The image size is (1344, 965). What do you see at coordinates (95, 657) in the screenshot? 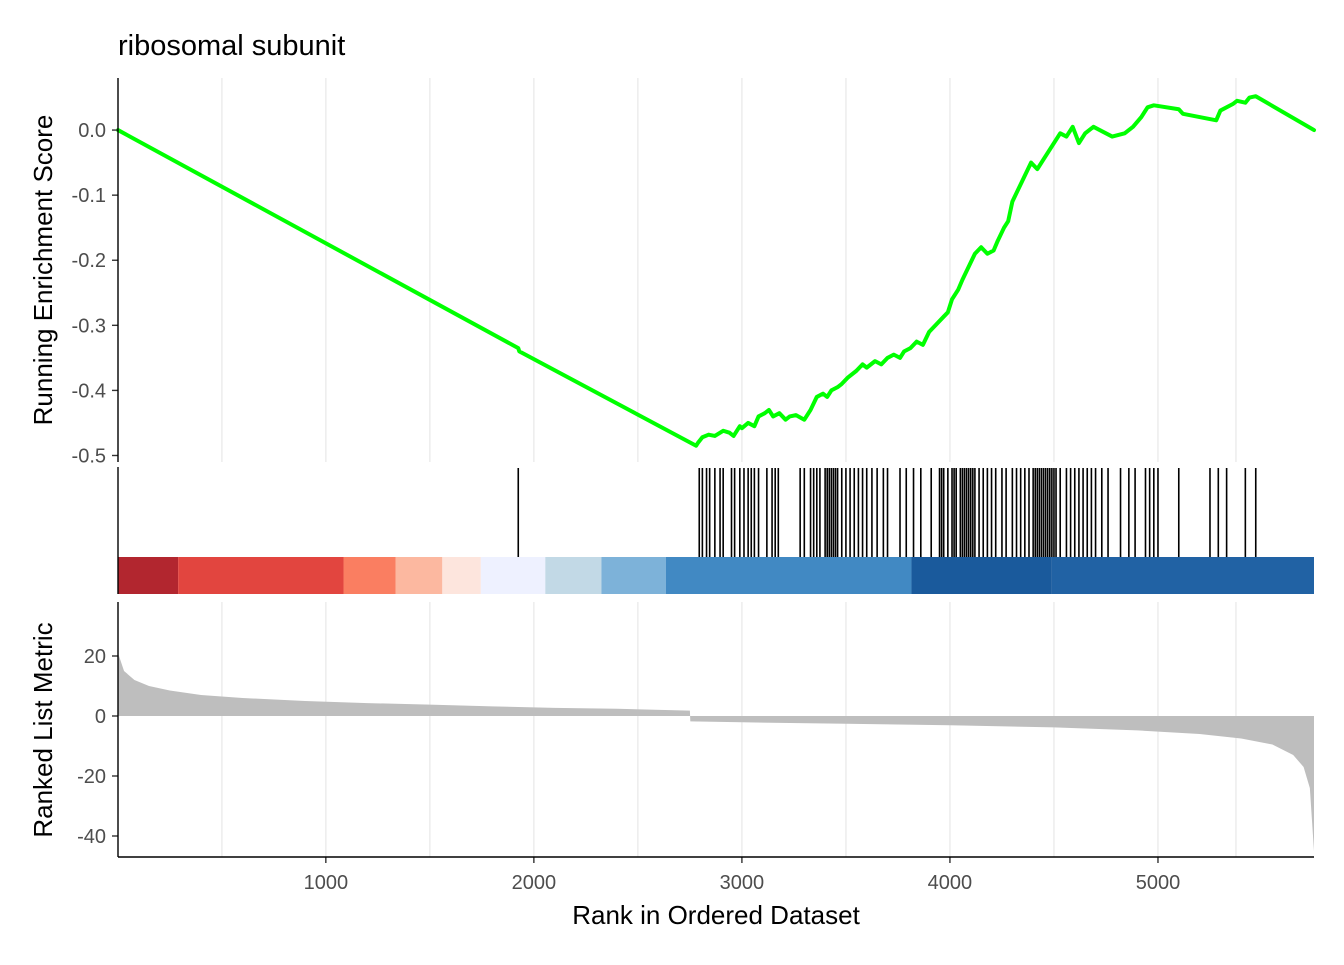
I see `ranked-metric-y-tick-label: 20` at bounding box center [95, 657].